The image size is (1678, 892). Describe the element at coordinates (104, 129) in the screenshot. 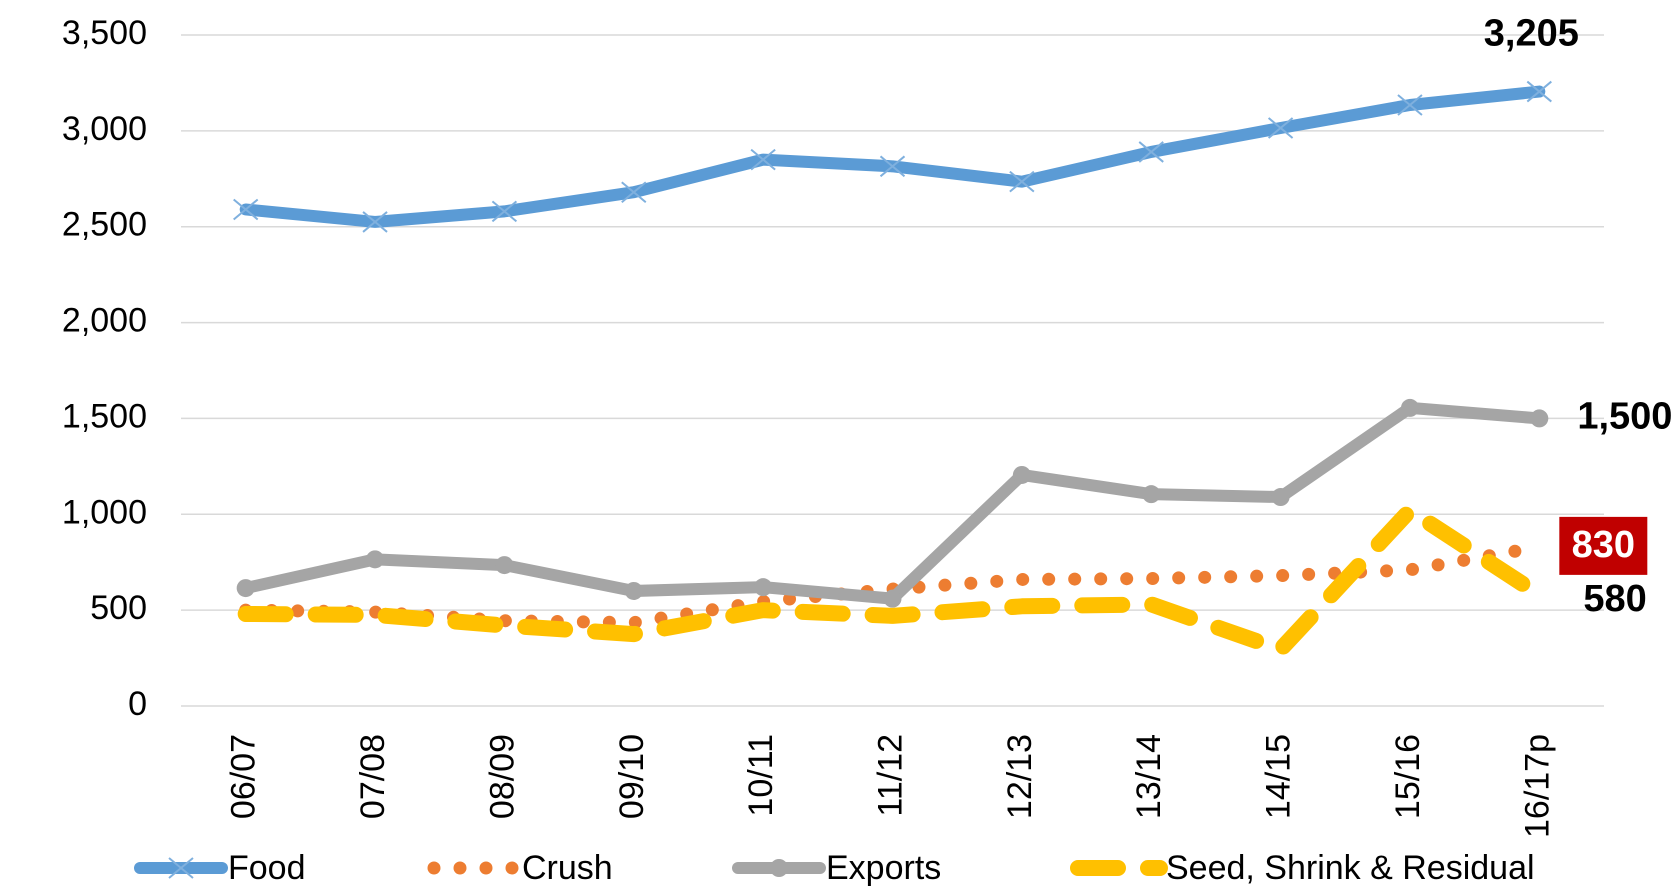

I see `y-tick-label: 3,000` at that location.